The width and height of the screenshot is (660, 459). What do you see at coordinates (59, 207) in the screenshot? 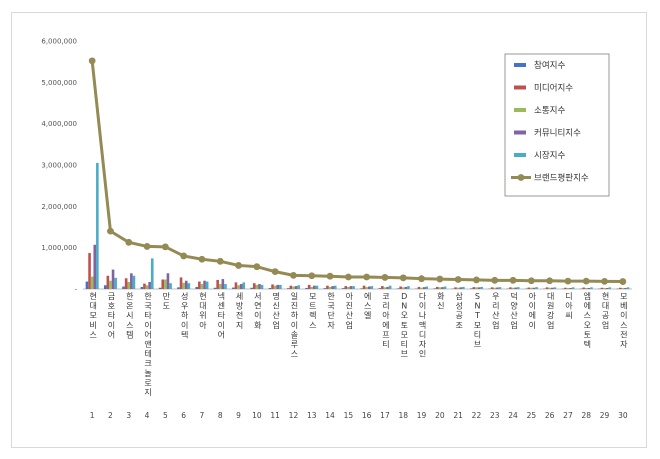
I see `y-tick-label: 2,000,000` at bounding box center [59, 207].